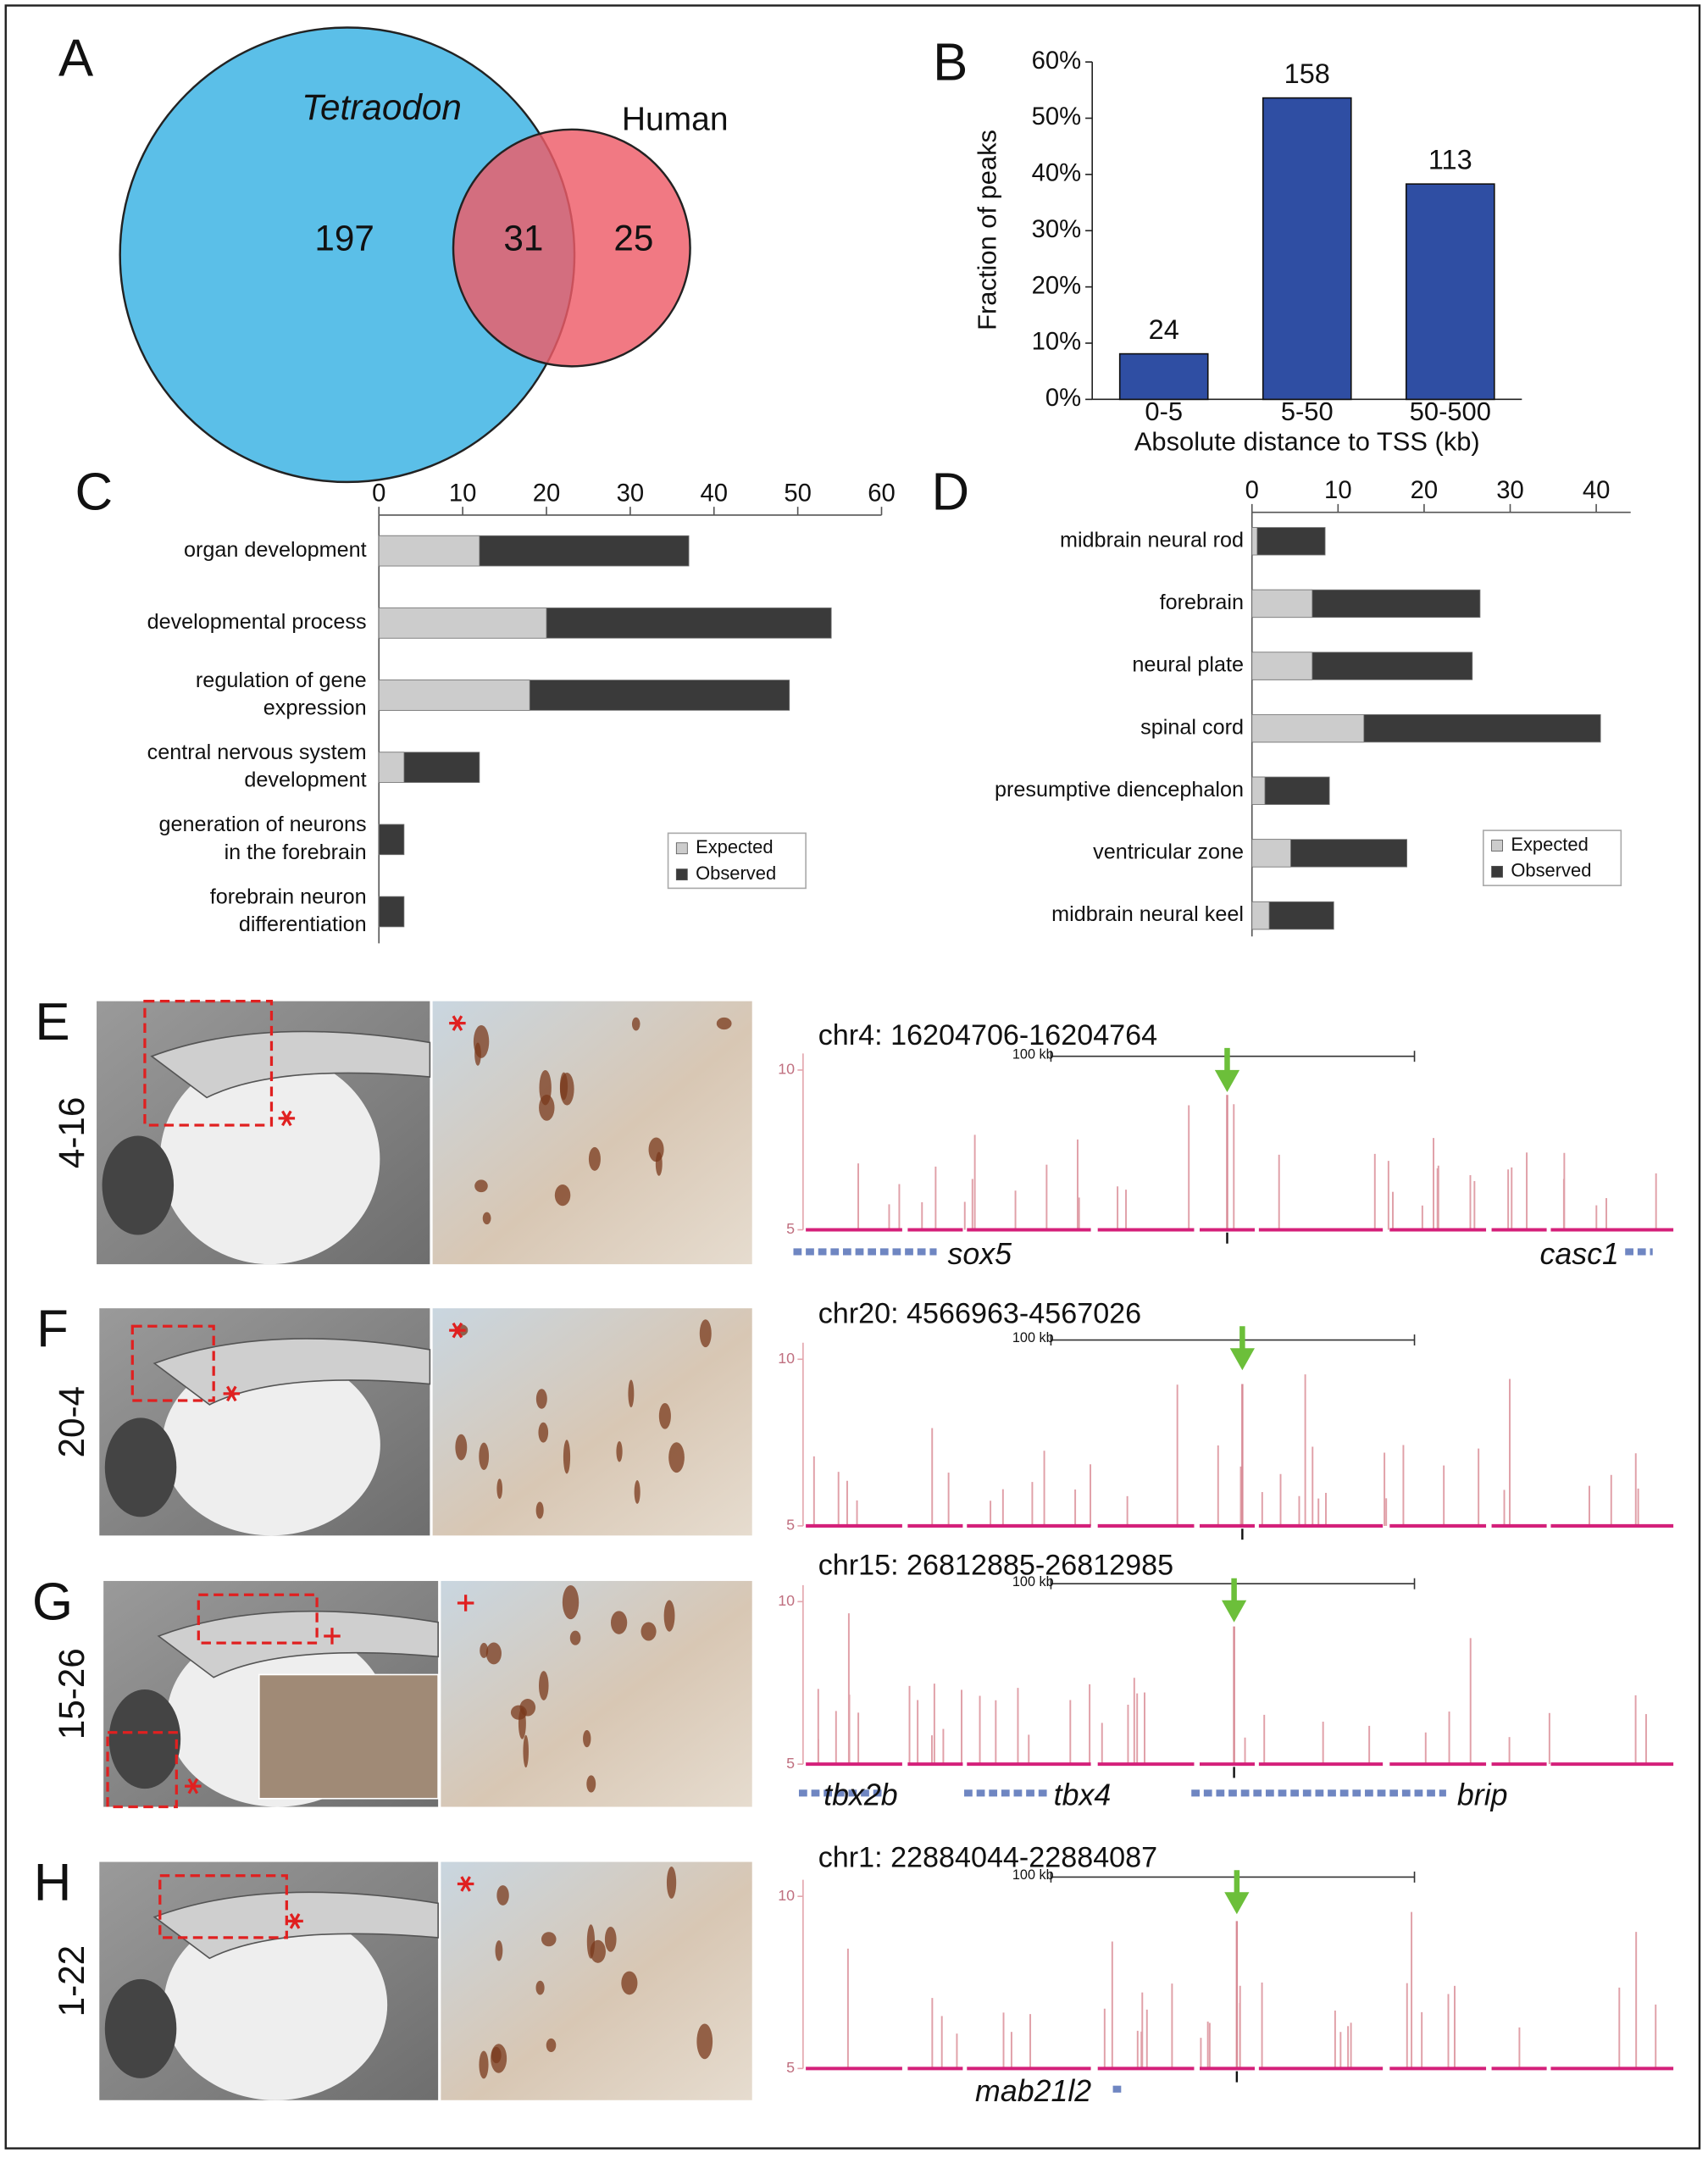 The height and width of the screenshot is (2158, 1708). Describe the element at coordinates (1192, 727) in the screenshot. I see `category-label: spinal cord` at that location.